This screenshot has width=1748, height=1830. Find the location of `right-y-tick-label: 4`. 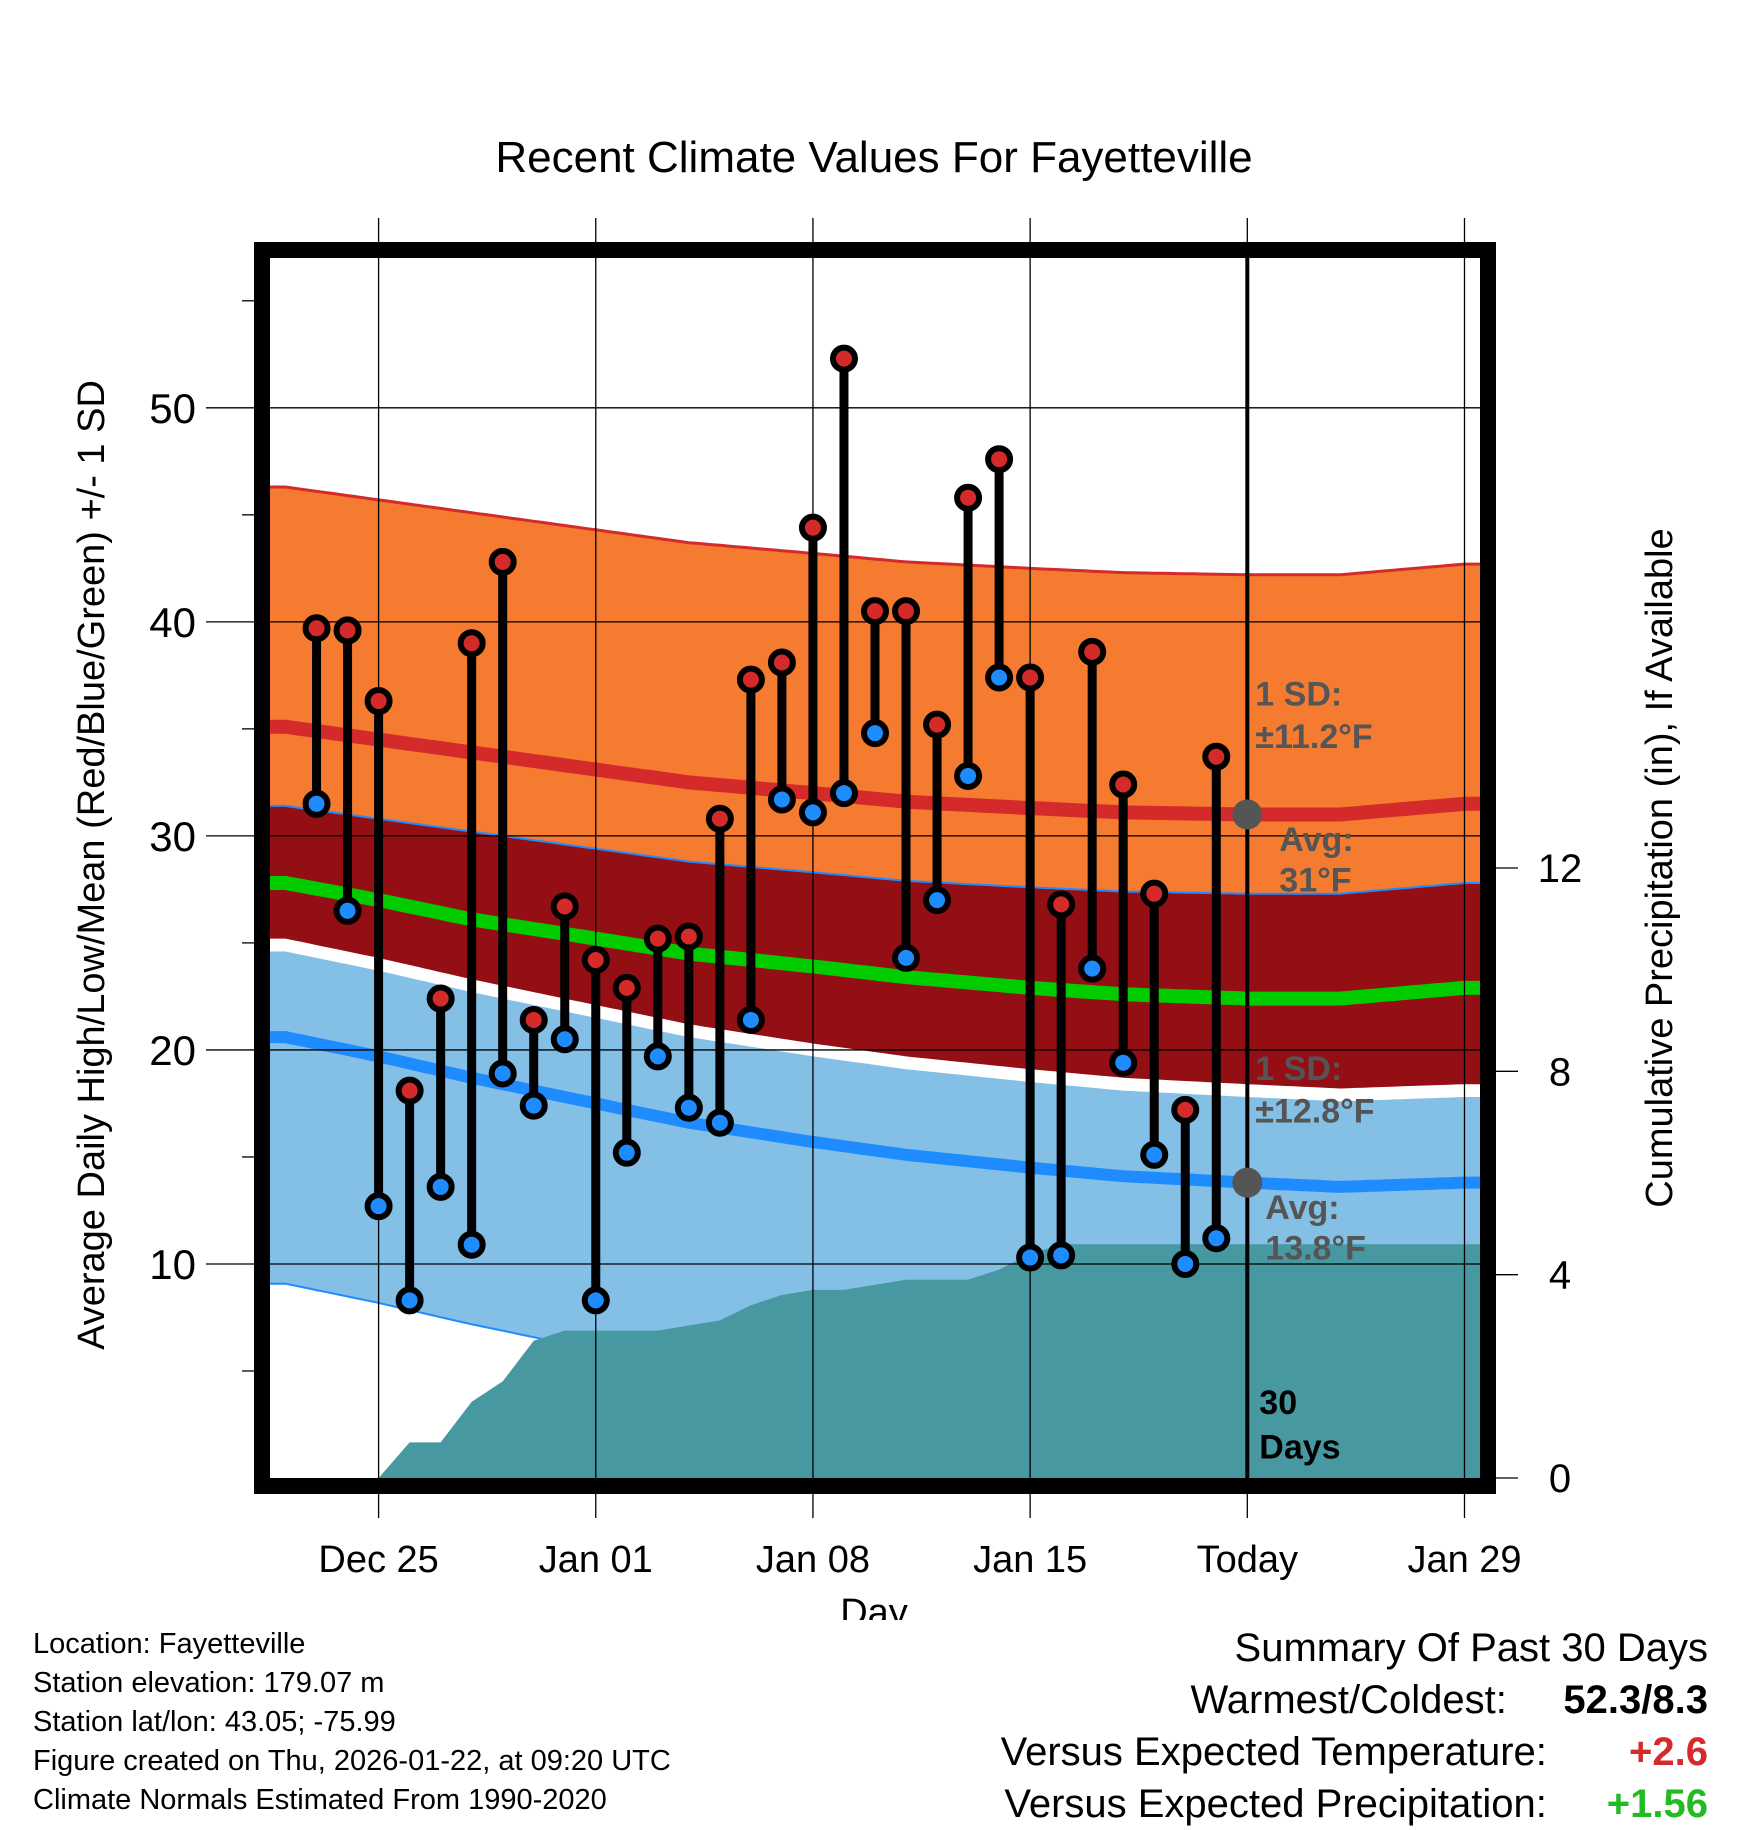

right-y-tick-label: 4 is located at coordinates (1560, 1276).